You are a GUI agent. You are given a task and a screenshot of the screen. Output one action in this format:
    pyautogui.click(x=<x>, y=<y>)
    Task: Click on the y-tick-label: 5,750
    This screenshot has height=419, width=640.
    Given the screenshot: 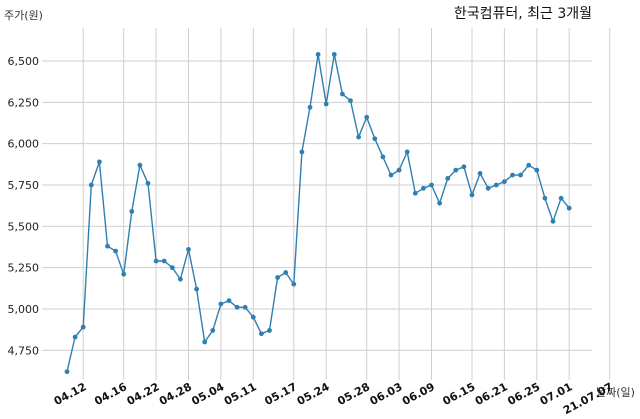 What is the action you would take?
    pyautogui.click(x=24, y=185)
    